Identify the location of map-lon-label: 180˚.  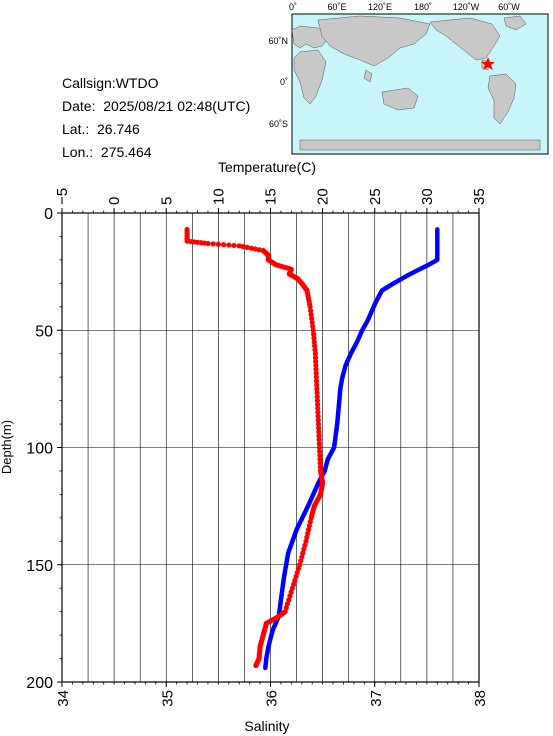
(423, 7).